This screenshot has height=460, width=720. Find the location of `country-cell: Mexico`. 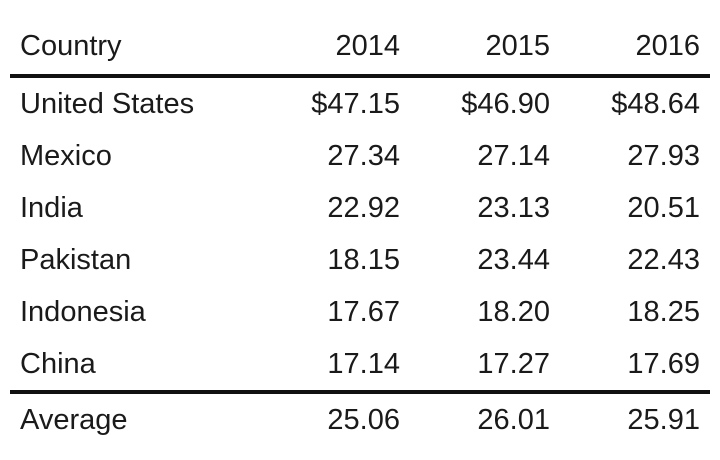

country-cell: Mexico is located at coordinates (66, 156).